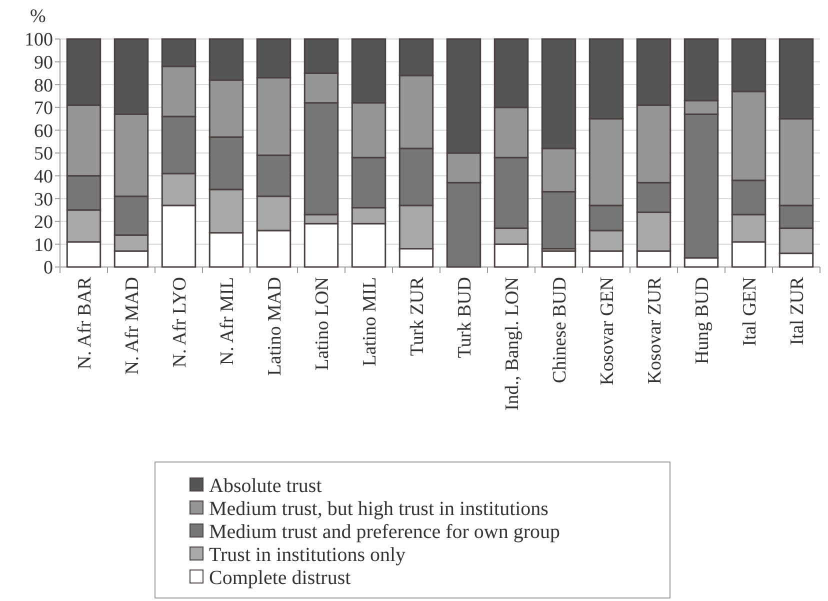 The image size is (828, 601). What do you see at coordinates (322, 323) in the screenshot?
I see `x-tick-label: Latino LON` at bounding box center [322, 323].